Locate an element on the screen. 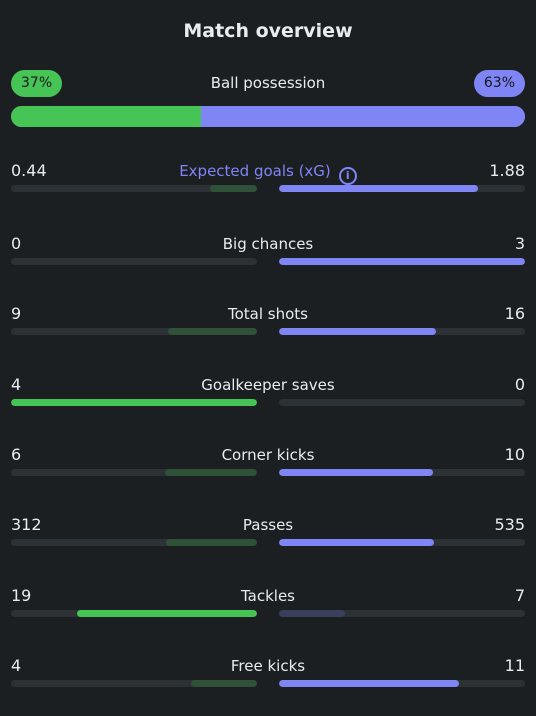 This screenshot has width=536, height=716. stat-label-text: Free kicks is located at coordinates (268, 666).